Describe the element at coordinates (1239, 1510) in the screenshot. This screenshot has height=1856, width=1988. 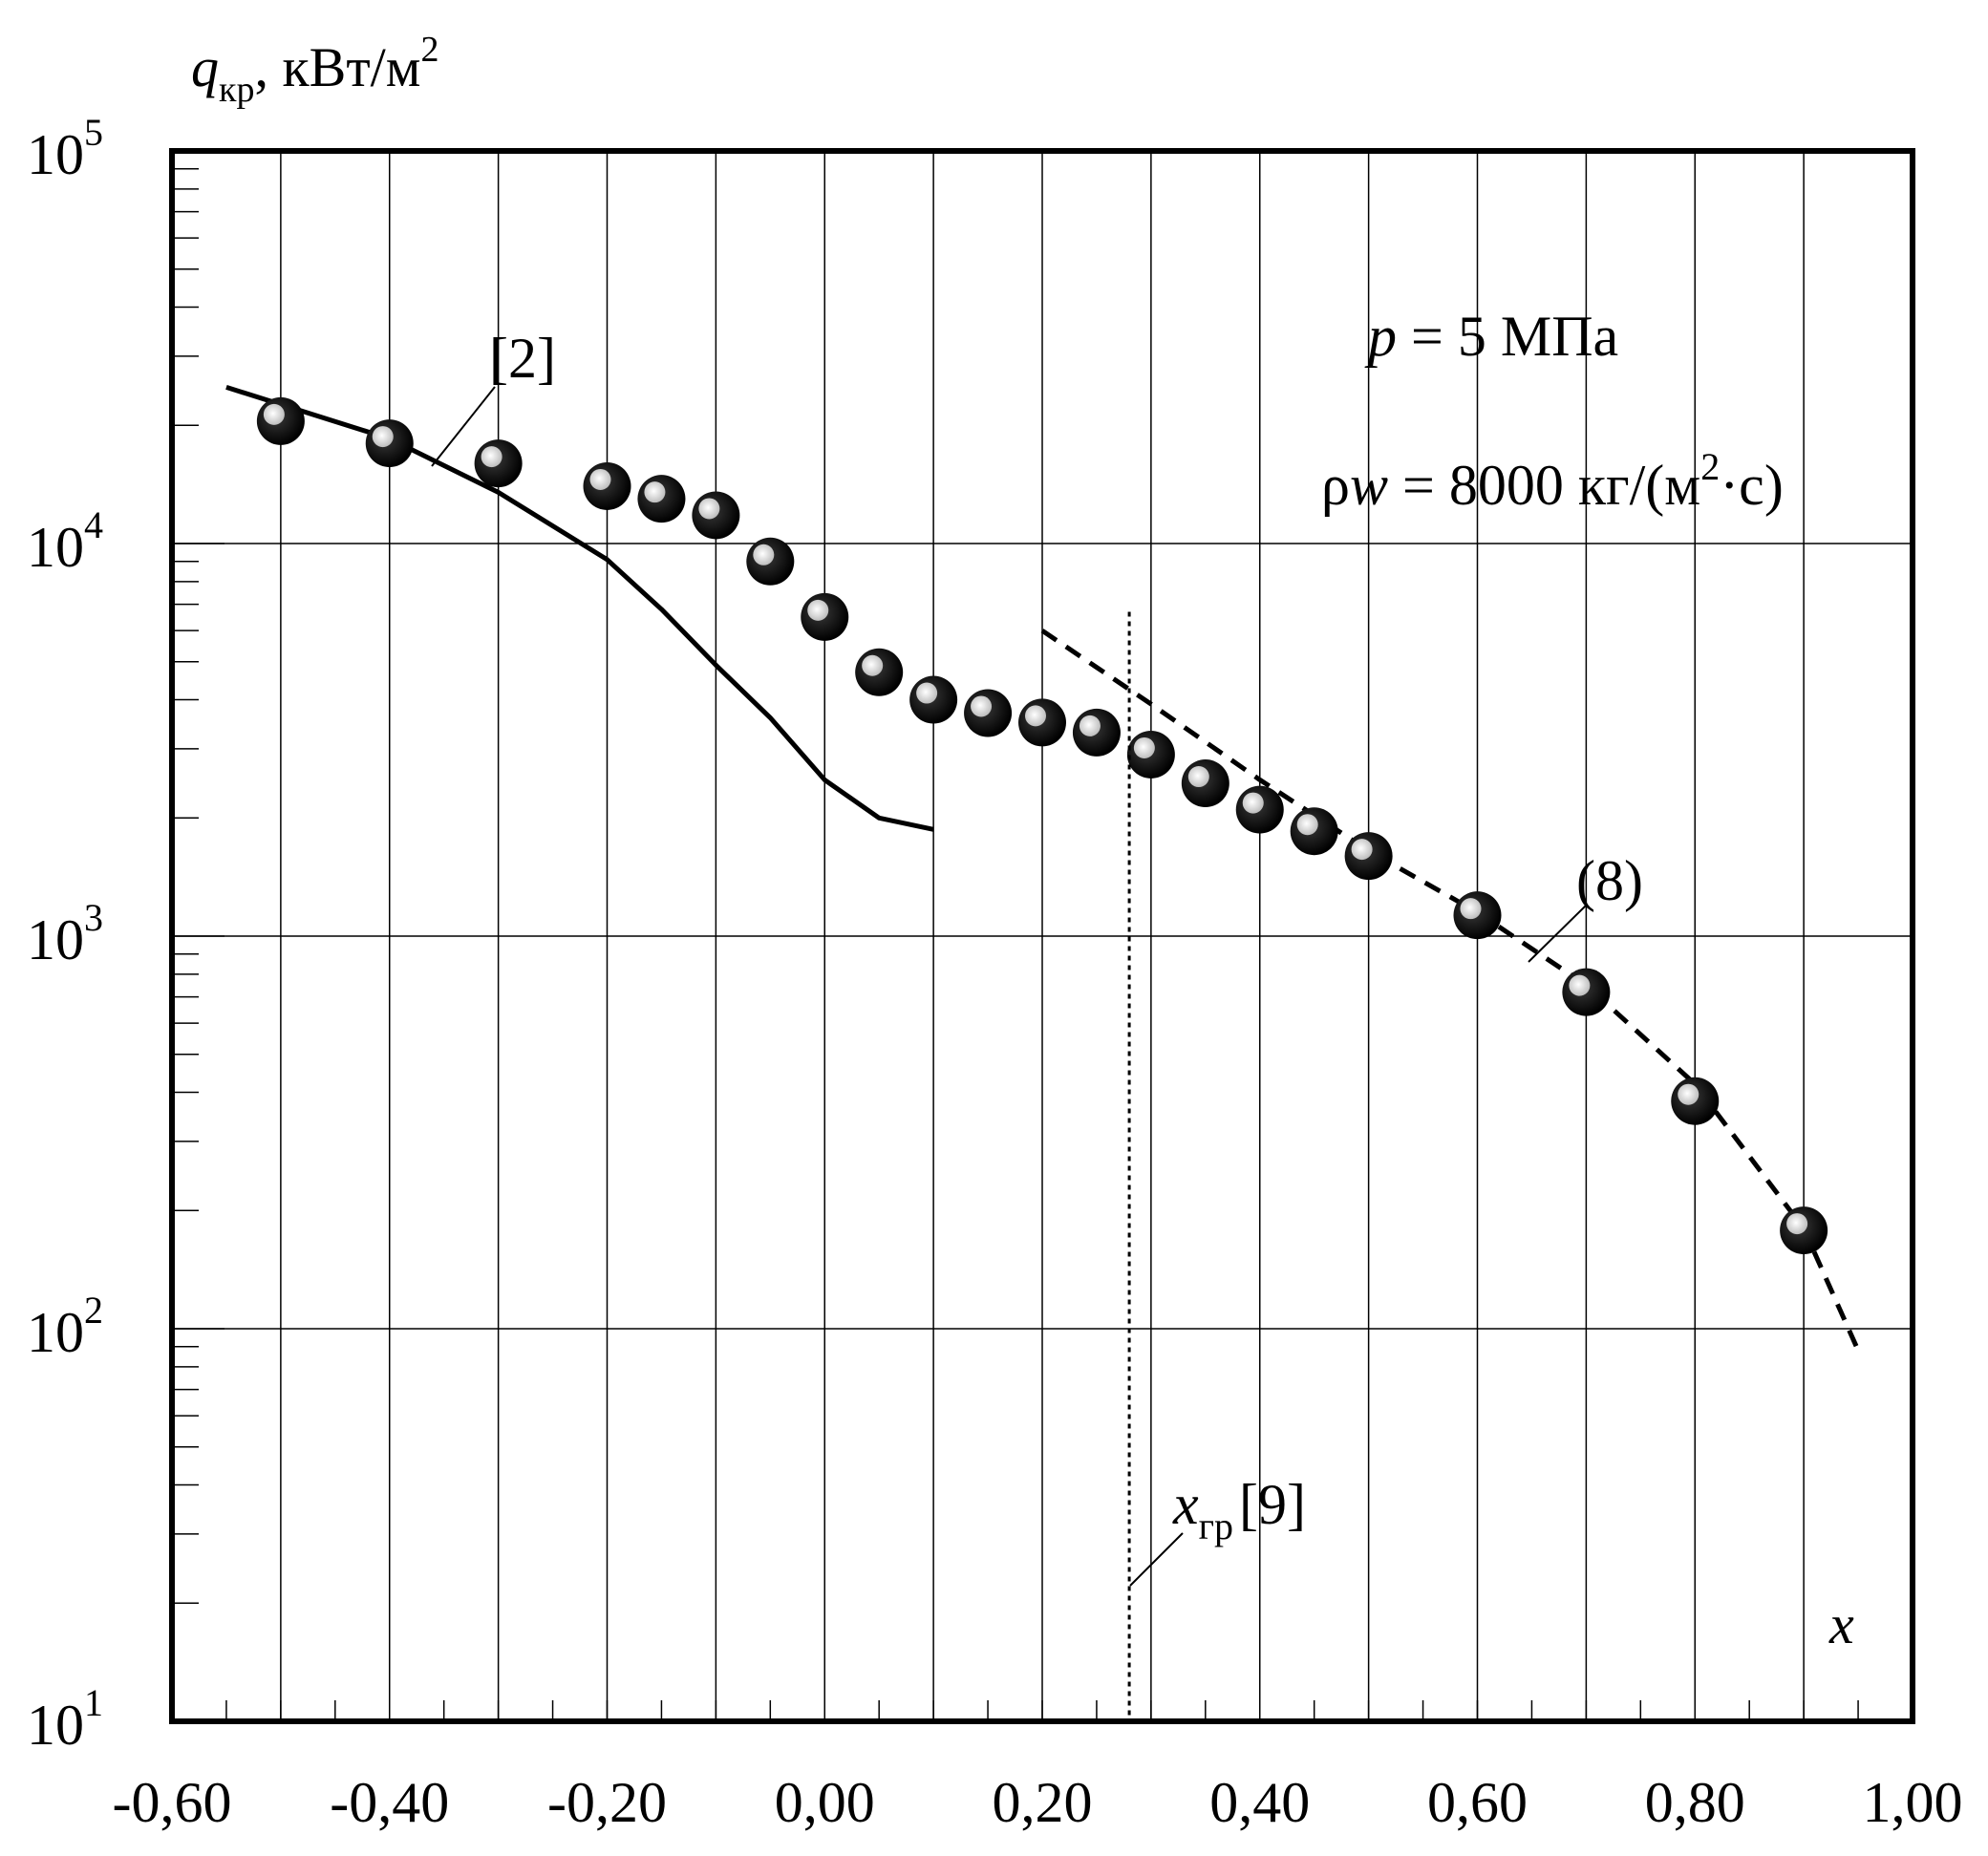
I see `boundary-label: xгр [9]` at that location.